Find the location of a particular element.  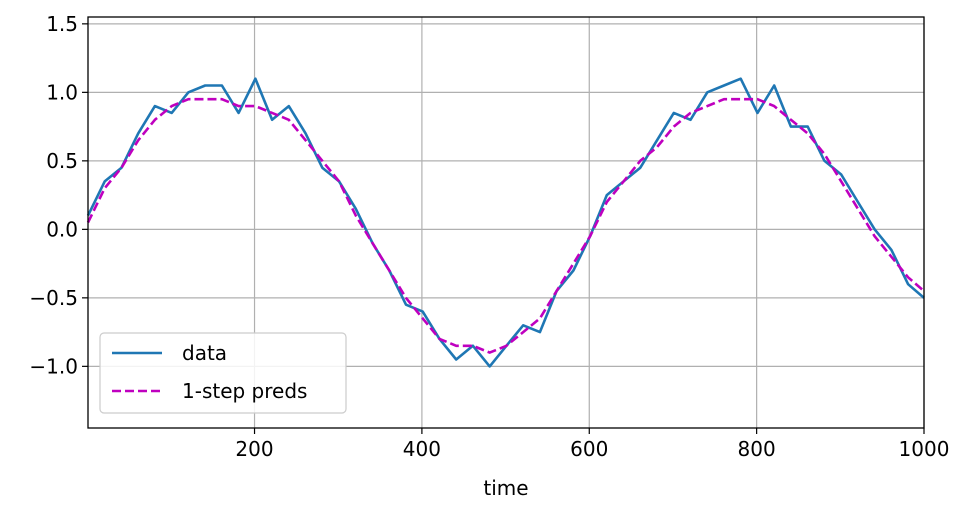

y-tick-label: −0.5 is located at coordinates (53, 298).